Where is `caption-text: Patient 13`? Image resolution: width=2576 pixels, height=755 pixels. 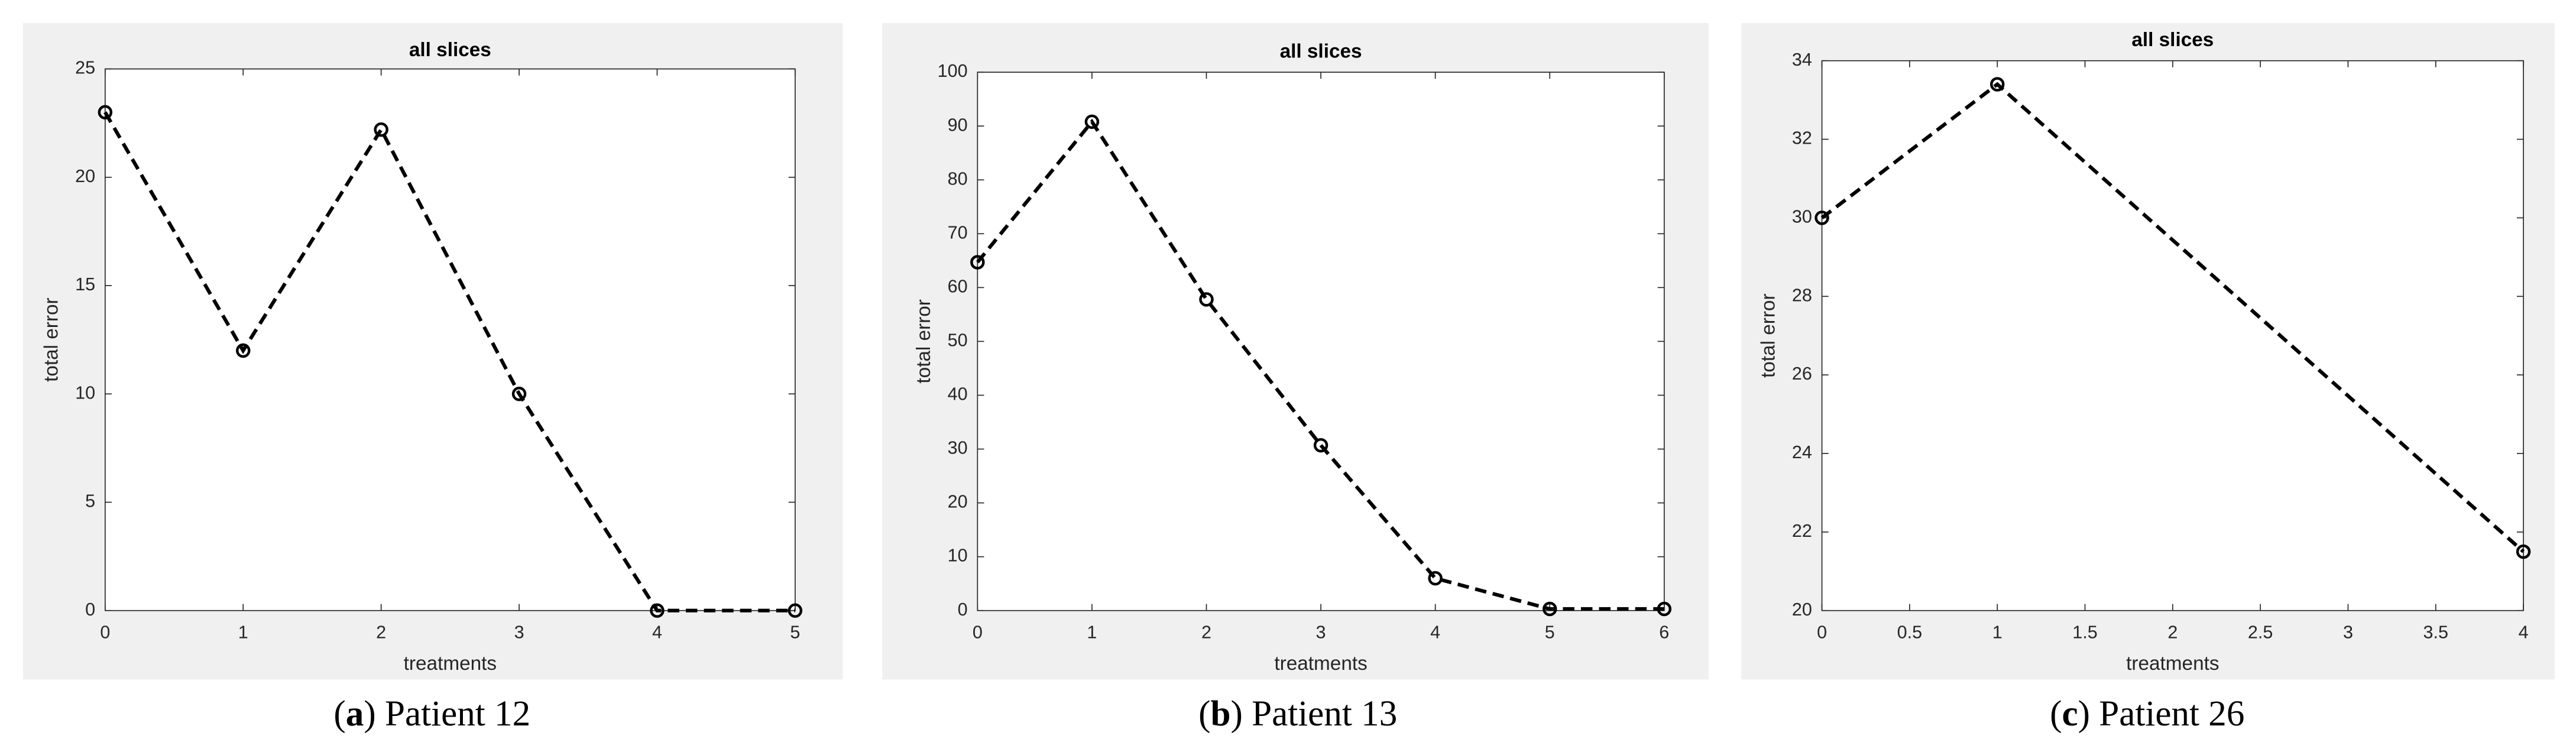
caption-text: Patient 13 is located at coordinates (1324, 714).